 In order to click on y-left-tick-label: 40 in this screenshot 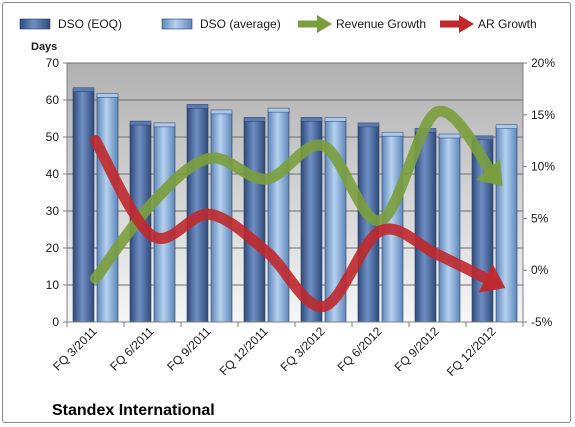, I will do `click(53, 174)`.